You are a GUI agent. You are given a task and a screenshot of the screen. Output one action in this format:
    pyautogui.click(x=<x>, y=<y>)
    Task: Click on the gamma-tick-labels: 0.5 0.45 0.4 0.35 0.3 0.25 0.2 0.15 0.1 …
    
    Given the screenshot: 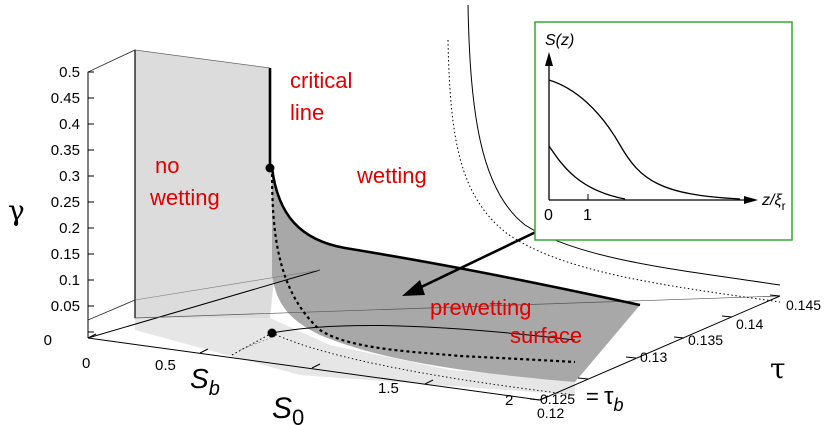 What is the action you would take?
    pyautogui.click(x=62, y=206)
    